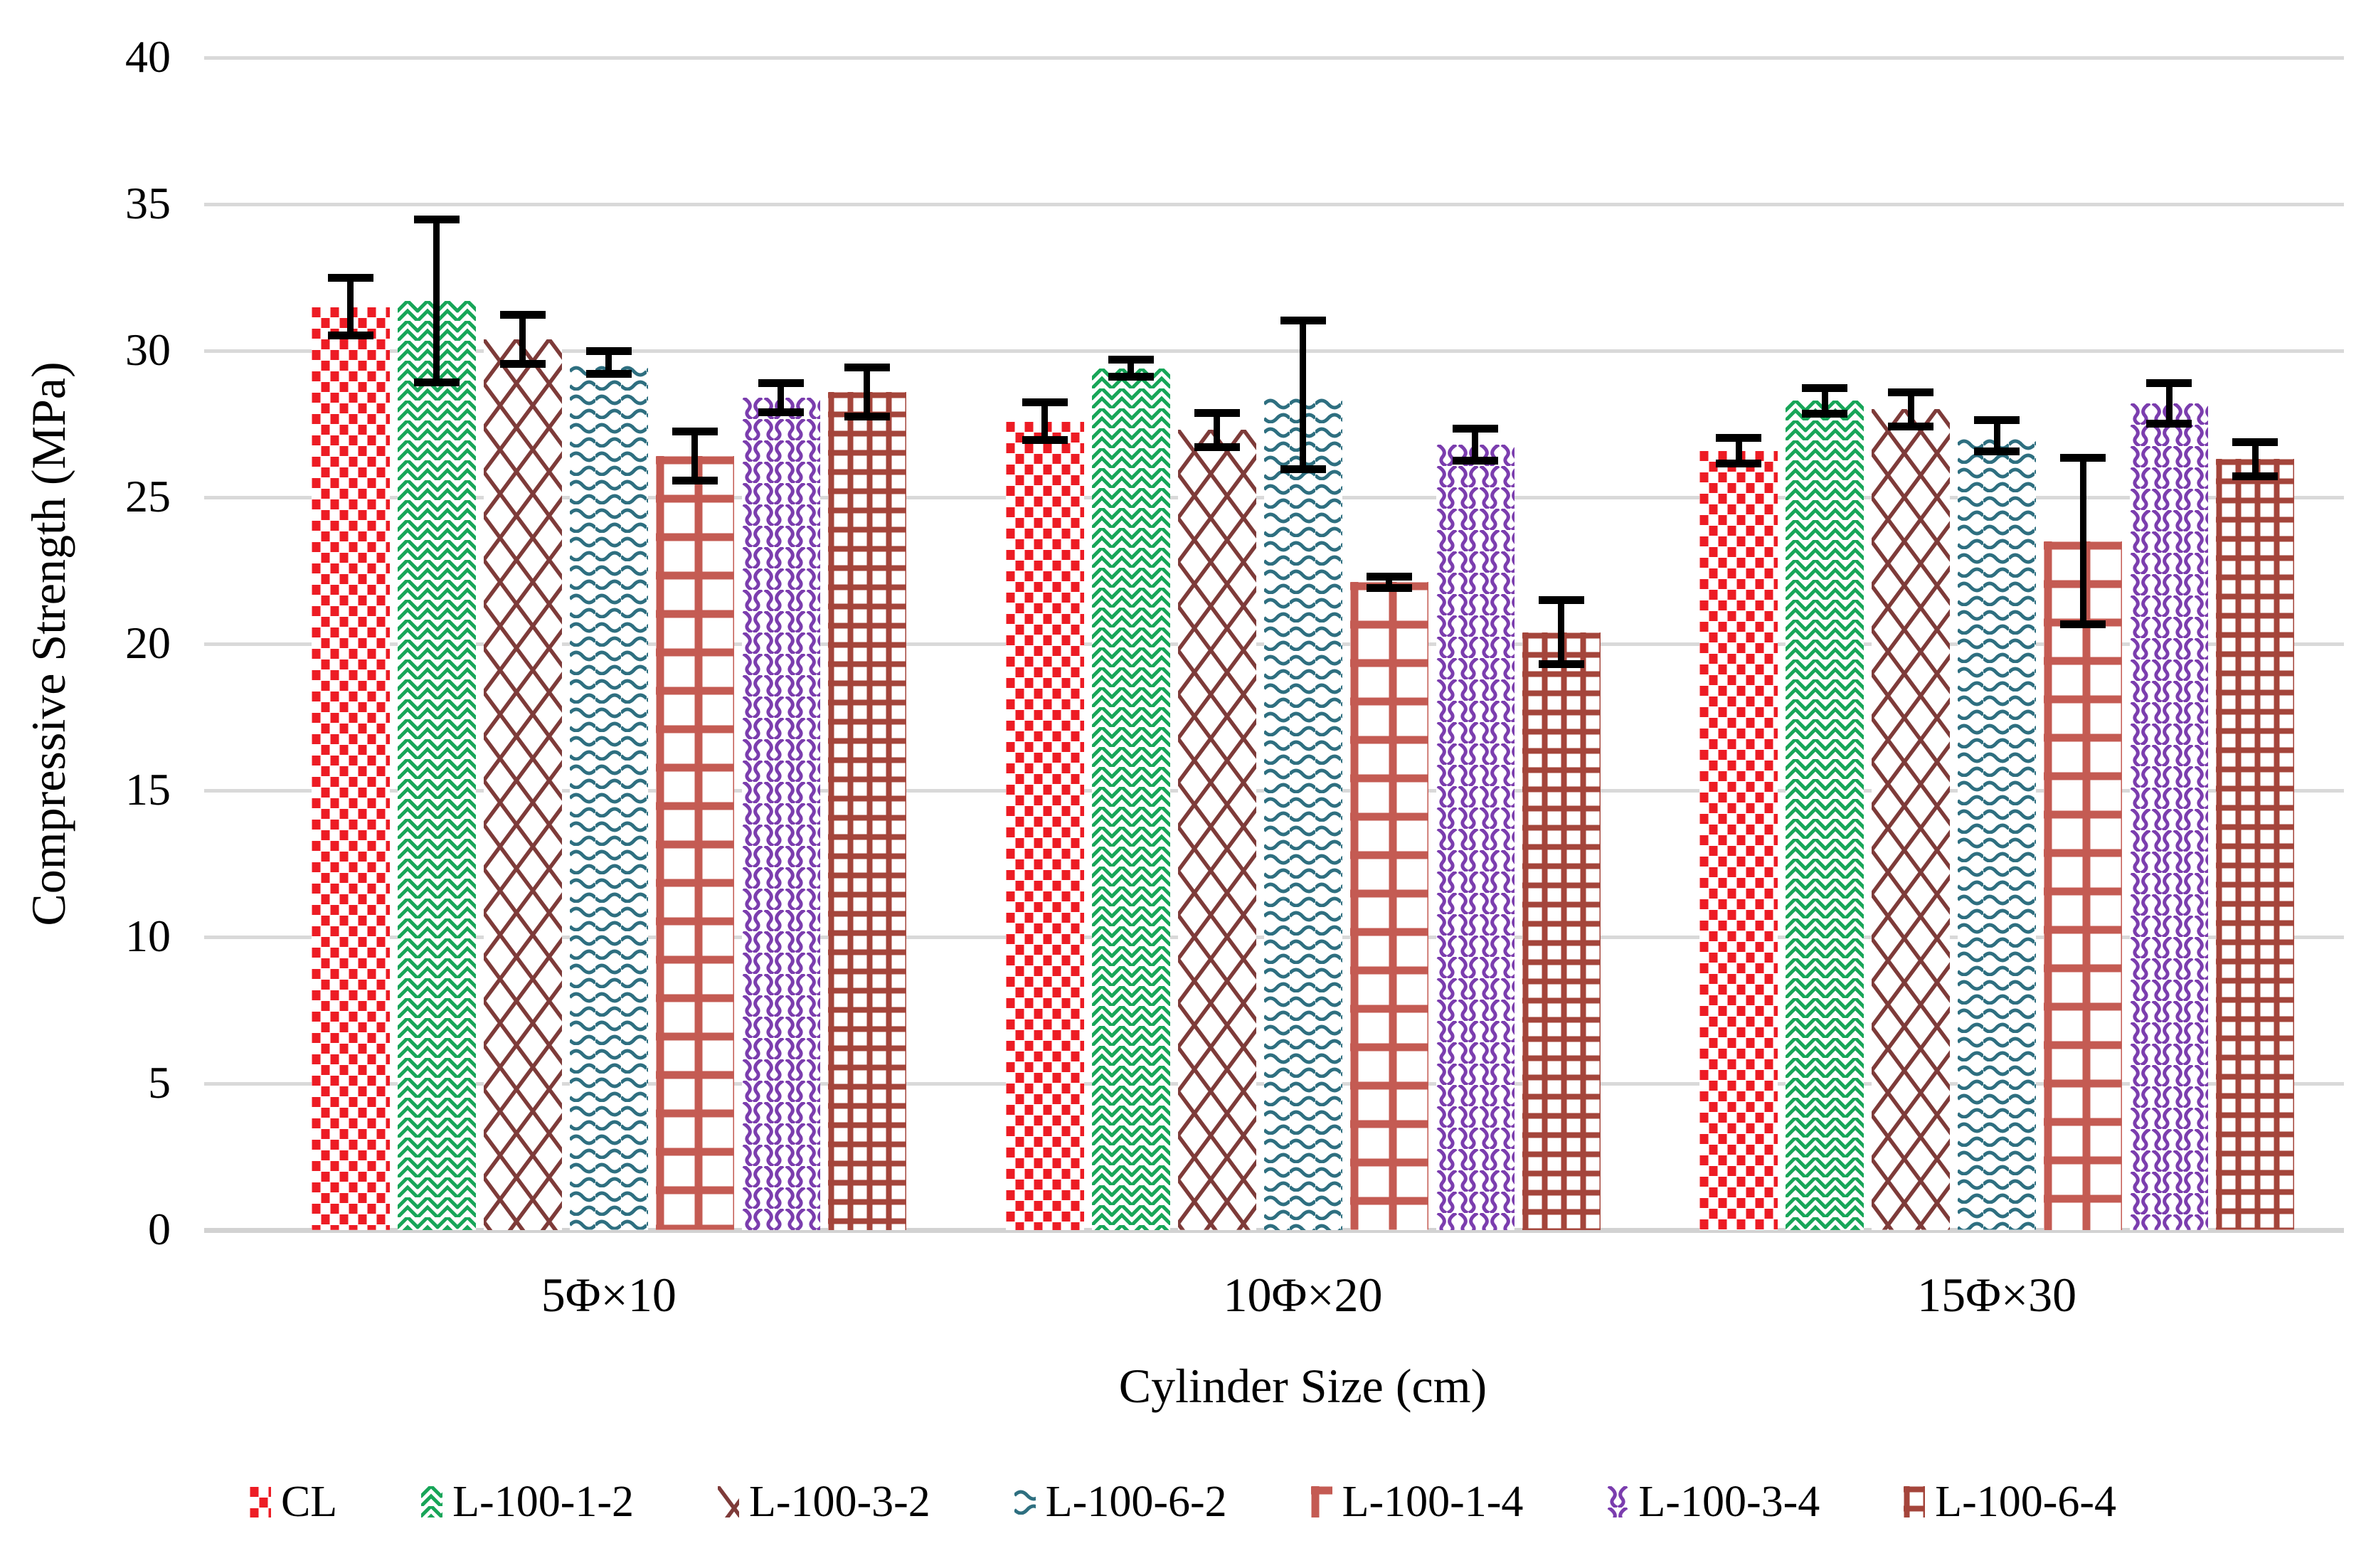 Image resolution: width=2366 pixels, height=1568 pixels. I want to click on x-axis-line, so click(1274, 1230).